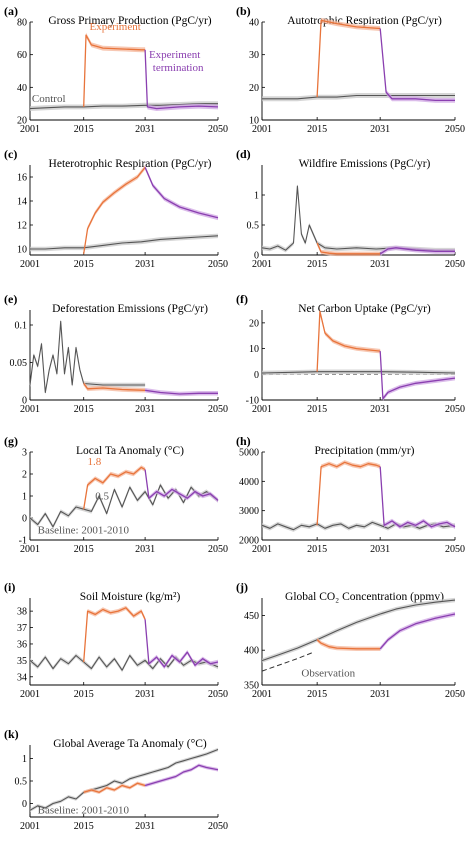 This screenshot has width=465, height=850. I want to click on panel-label: (h), so click(243, 441).